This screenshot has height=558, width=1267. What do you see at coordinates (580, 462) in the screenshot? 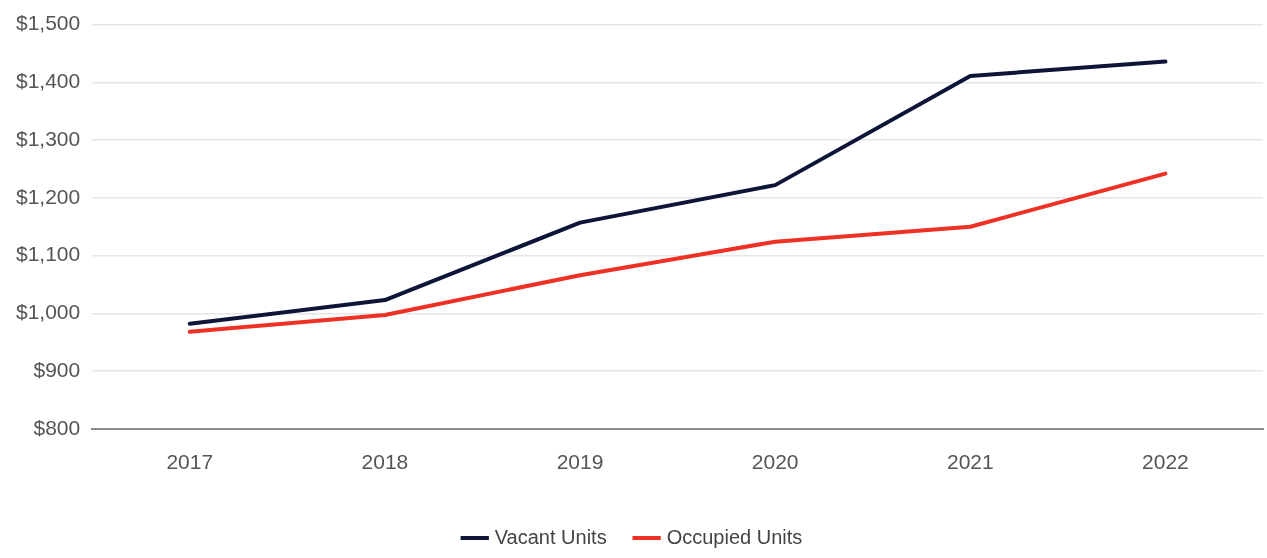
I see `x-tick-label: 2019` at bounding box center [580, 462].